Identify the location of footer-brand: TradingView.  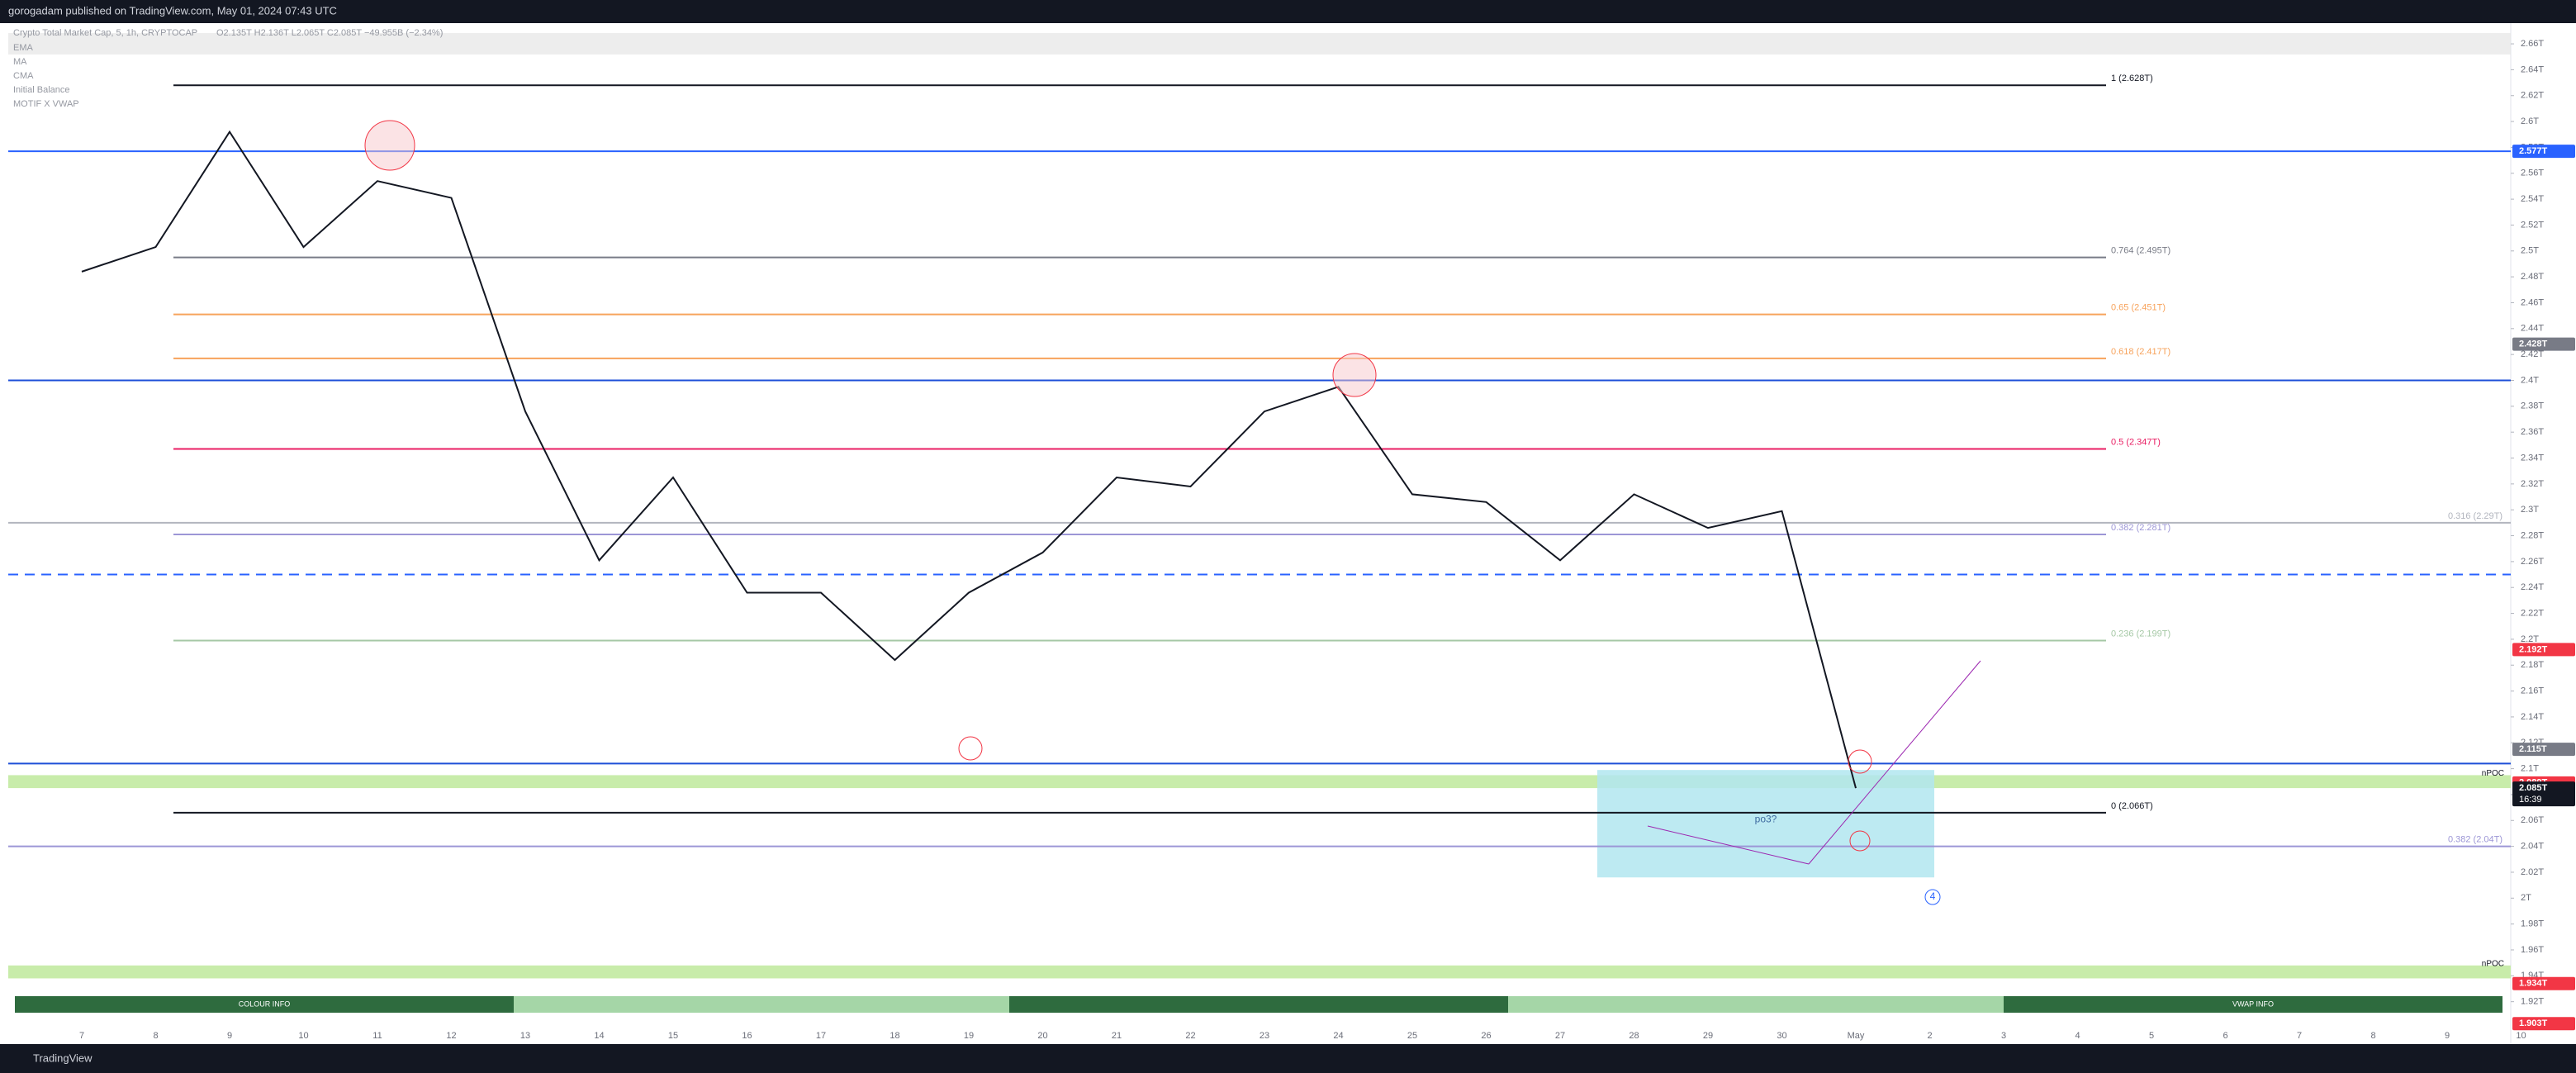
(63, 1058).